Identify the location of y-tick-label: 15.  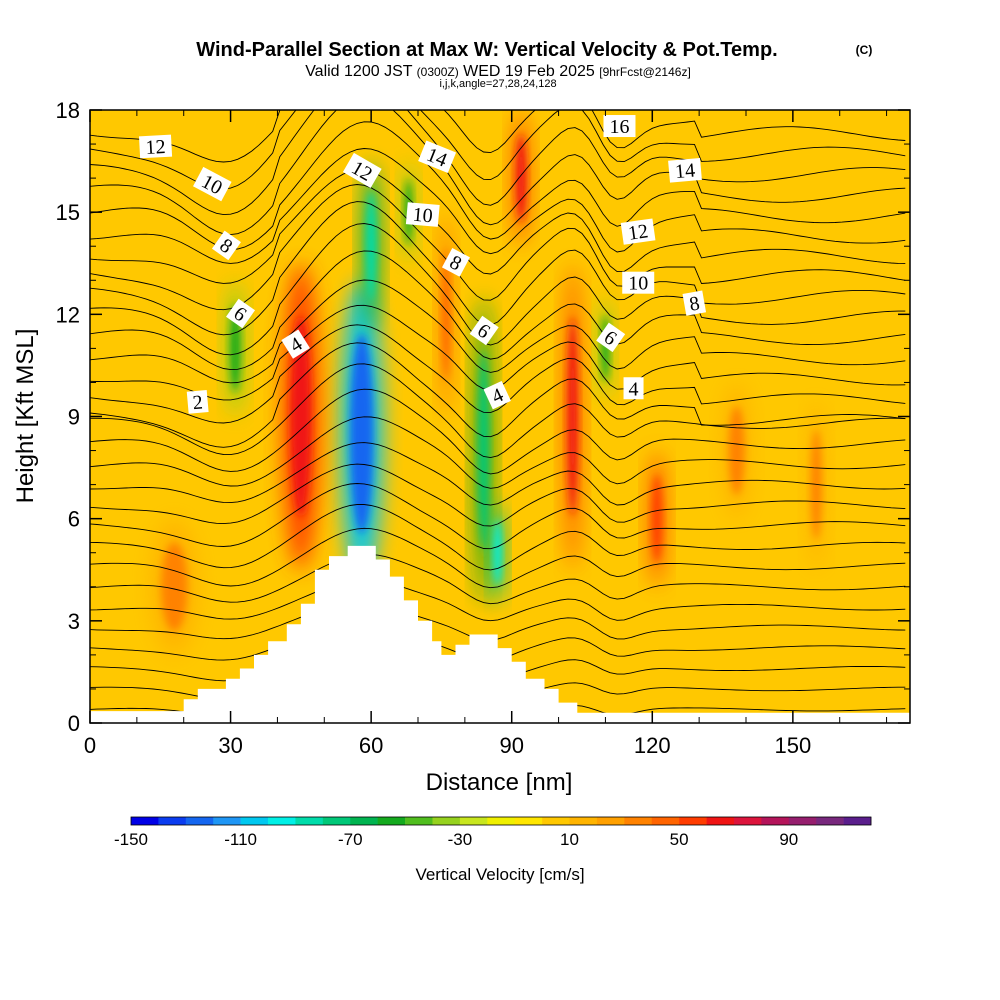
(68, 212).